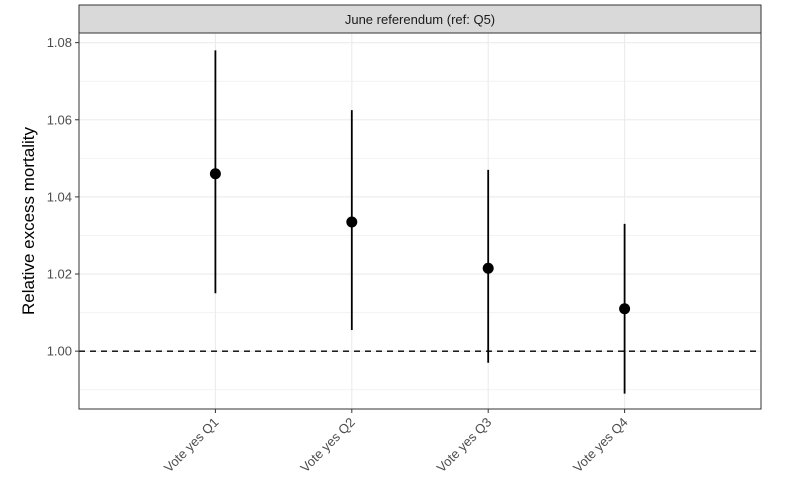 Image resolution: width=800 pixels, height=495 pixels. What do you see at coordinates (327, 445) in the screenshot?
I see `x-tick-label: Vote yes Q2` at bounding box center [327, 445].